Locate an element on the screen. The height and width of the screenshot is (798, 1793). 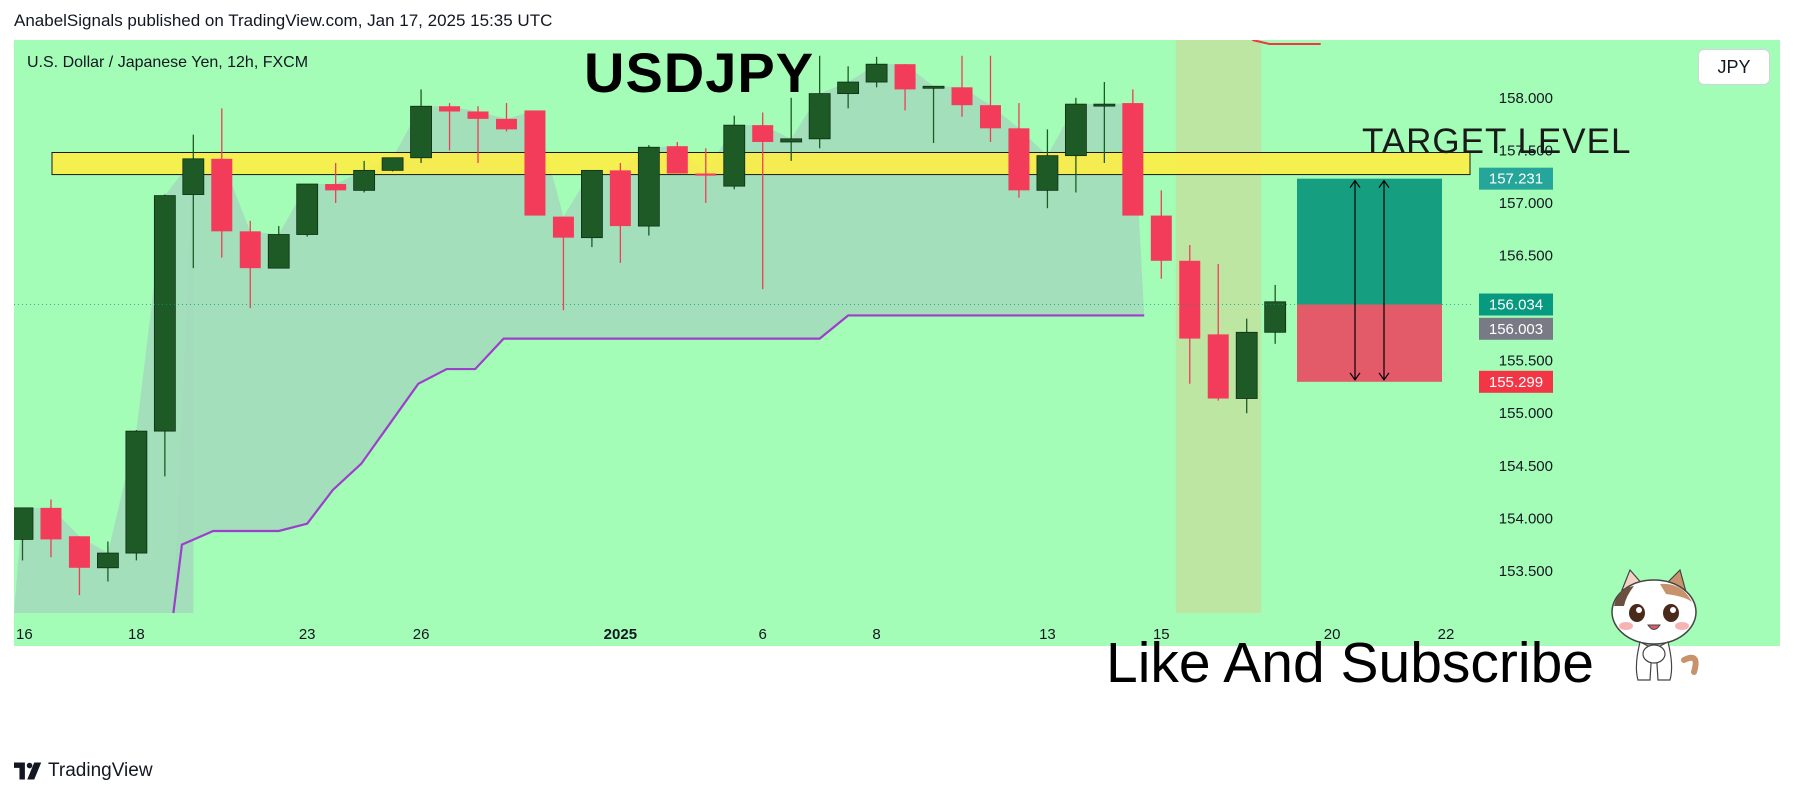
time-tick-label: 18 is located at coordinates (136, 634).